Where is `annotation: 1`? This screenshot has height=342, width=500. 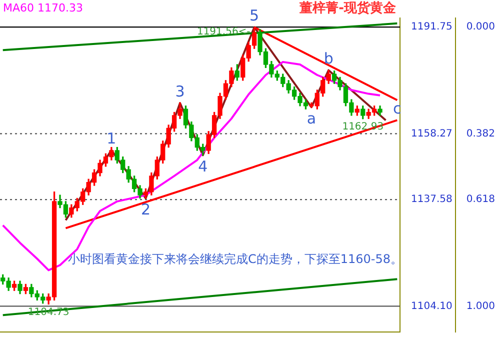
annotation: 1 is located at coordinates (111, 139).